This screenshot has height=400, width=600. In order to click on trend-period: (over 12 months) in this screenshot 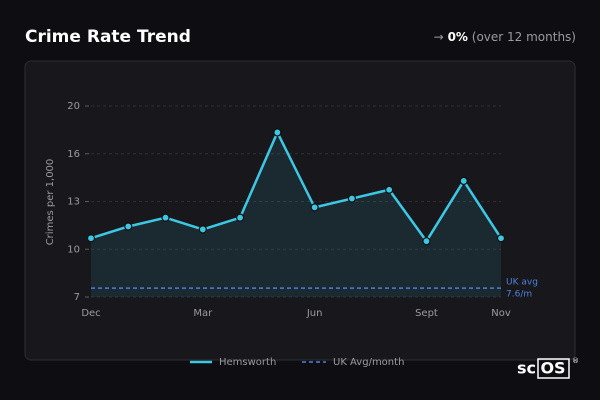, I will do `click(524, 37)`.